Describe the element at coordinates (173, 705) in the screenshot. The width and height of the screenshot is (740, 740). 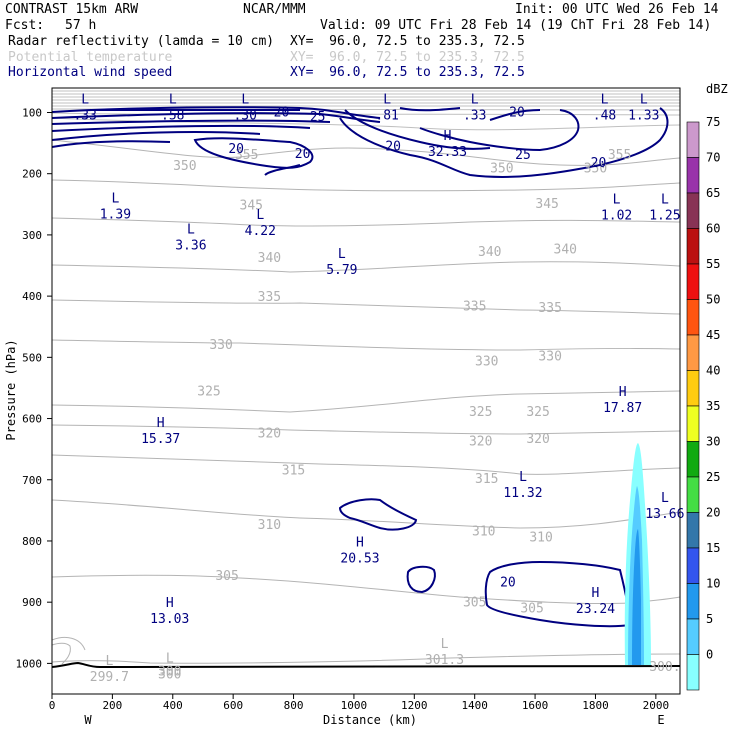
I see `x-tick-label: 400` at that location.